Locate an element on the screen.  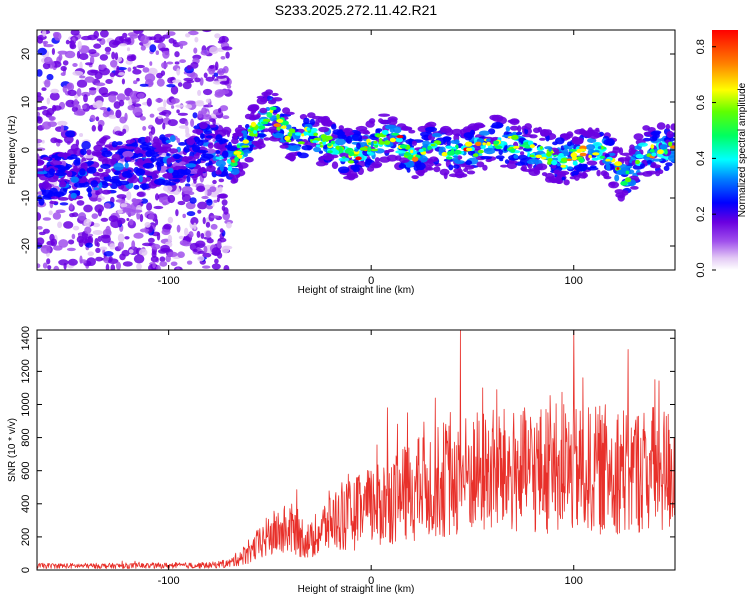
colorbar-tick-label: 0.0 is located at coordinates (701, 269).